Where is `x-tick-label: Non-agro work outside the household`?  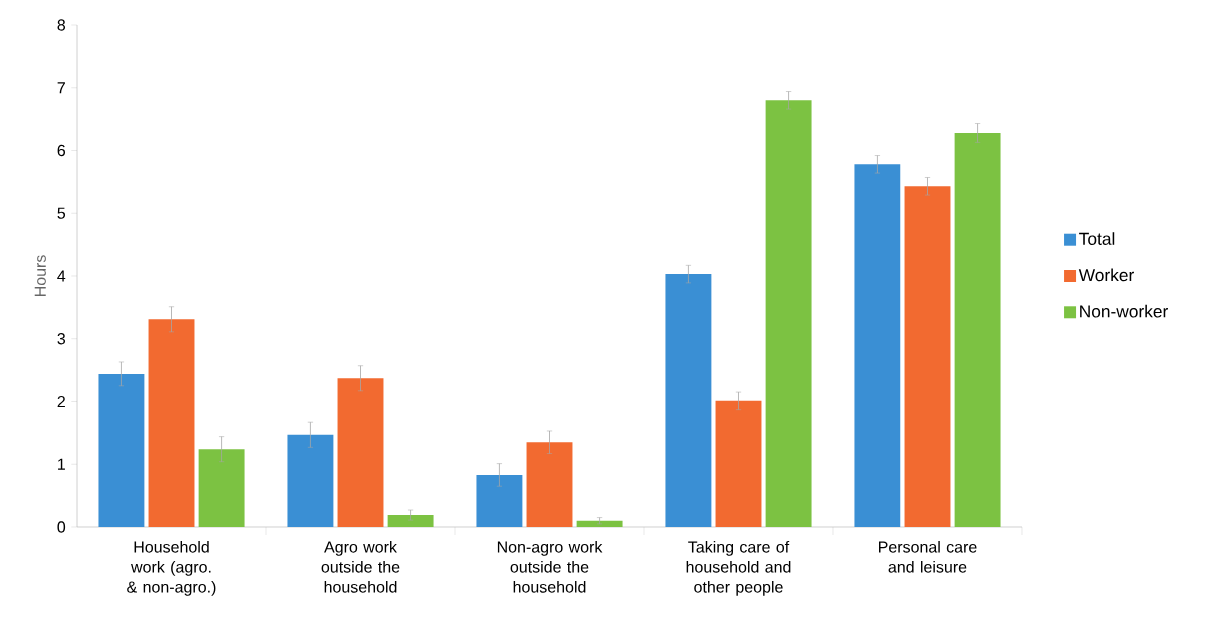 x-tick-label: Non-agro work outside the household is located at coordinates (550, 566).